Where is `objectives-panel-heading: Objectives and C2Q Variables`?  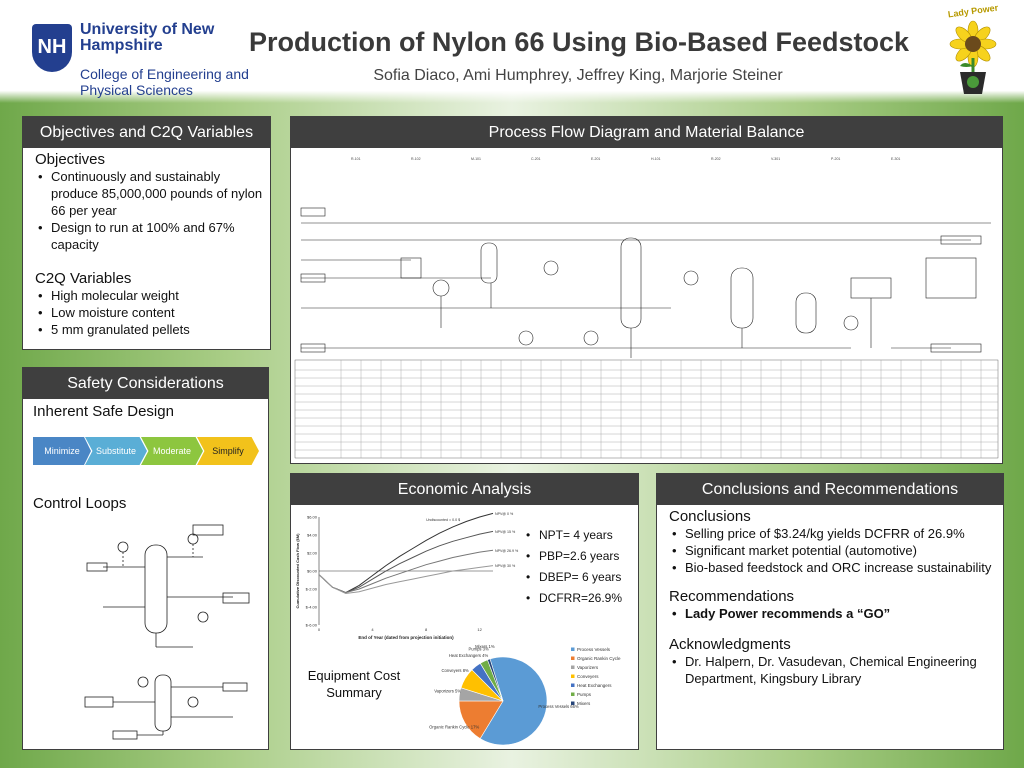 objectives-panel-heading: Objectives and C2Q Variables is located at coordinates (146, 132).